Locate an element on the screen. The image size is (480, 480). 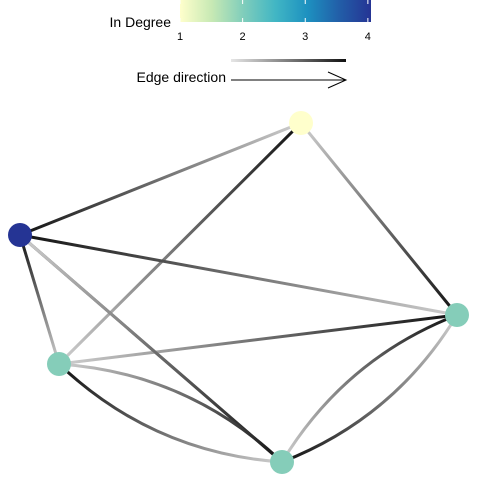
edge-direction-legend: Edge direction is located at coordinates (242, 74).